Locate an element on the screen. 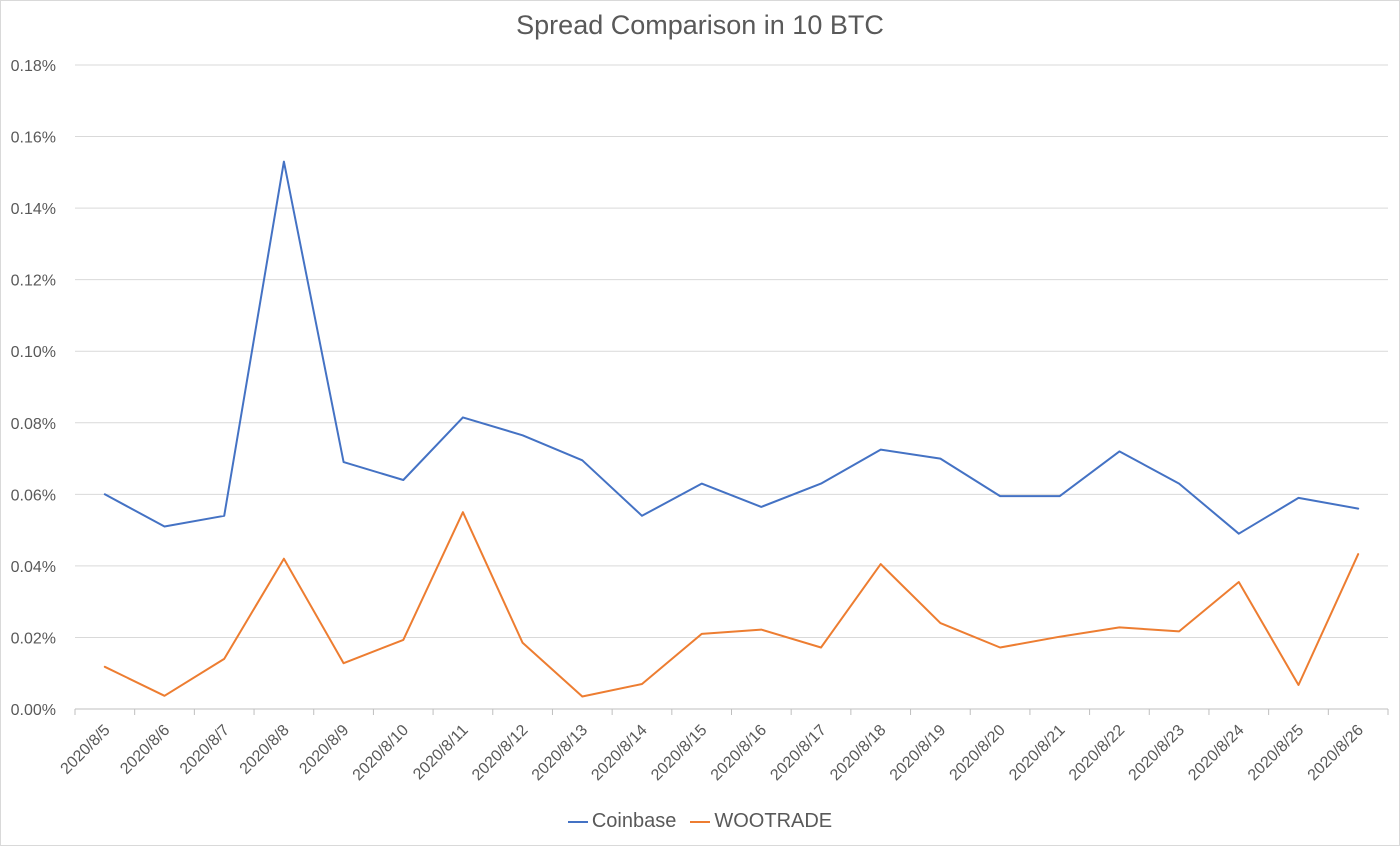 Image resolution: width=1400 pixels, height=846 pixels. y-tick-label: 0.08% is located at coordinates (33, 424).